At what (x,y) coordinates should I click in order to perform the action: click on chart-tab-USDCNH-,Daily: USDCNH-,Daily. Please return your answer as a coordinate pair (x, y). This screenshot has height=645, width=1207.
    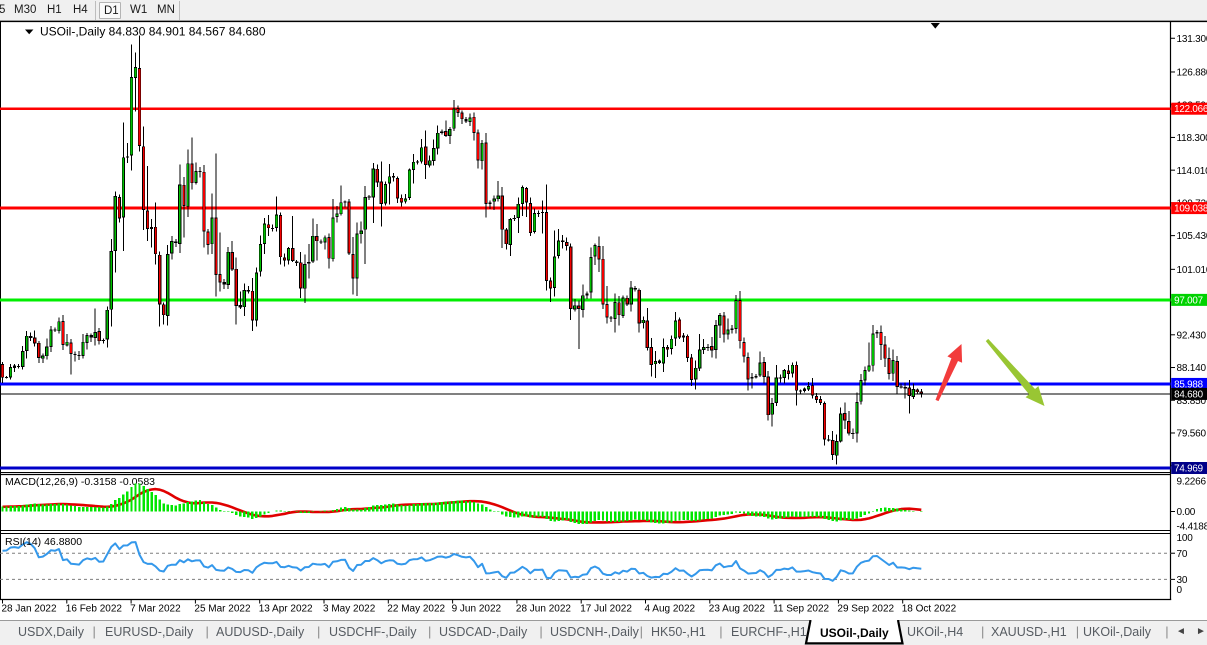
    Looking at the image, I should click on (594, 632).